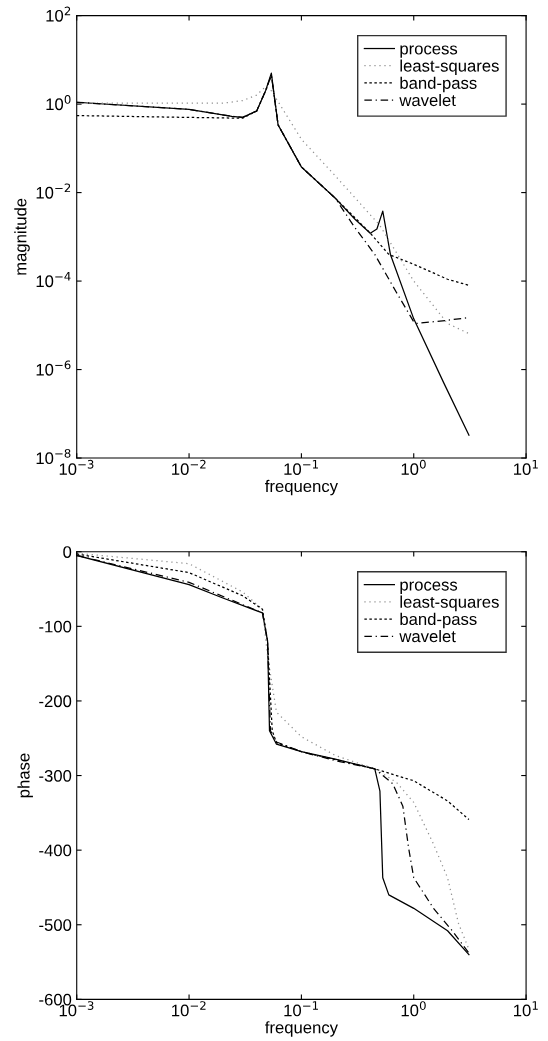 The height and width of the screenshot is (1041, 548). Describe the element at coordinates (25, 775) in the screenshot. I see `y-axis-title: phase` at that location.